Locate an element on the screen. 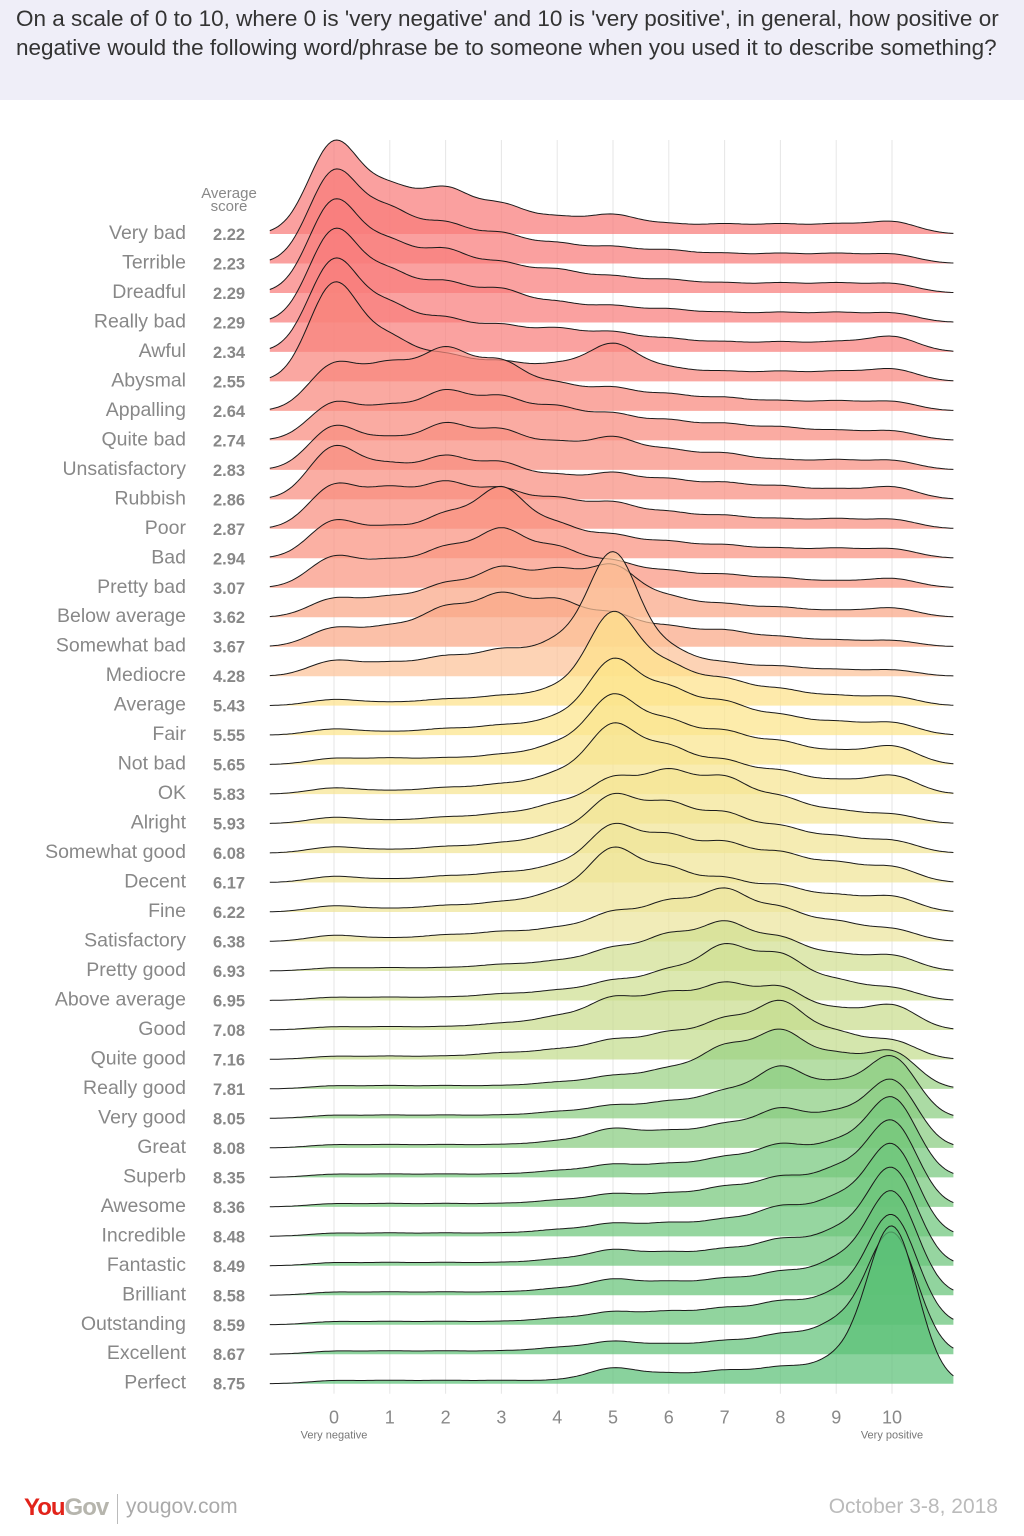  x-tick-label: 5 is located at coordinates (613, 1418).